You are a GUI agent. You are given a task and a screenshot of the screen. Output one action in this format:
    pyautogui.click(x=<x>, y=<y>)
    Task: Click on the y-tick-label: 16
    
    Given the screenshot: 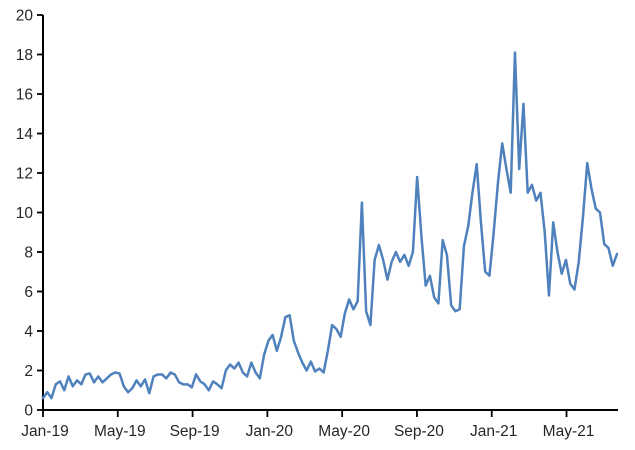 What is the action you would take?
    pyautogui.click(x=24, y=95)
    